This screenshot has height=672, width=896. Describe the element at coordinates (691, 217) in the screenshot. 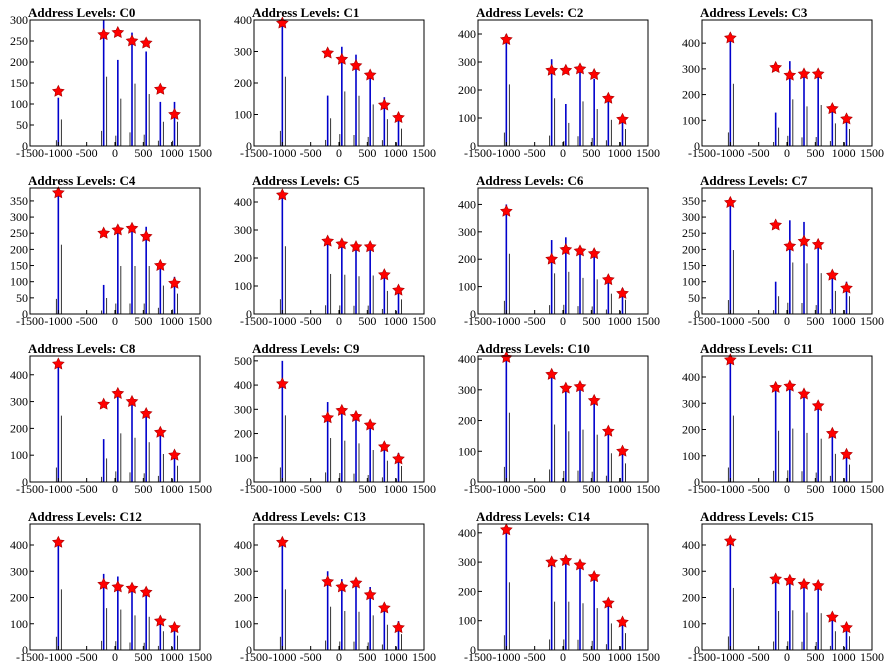

I see `y-tick-label: 300` at that location.